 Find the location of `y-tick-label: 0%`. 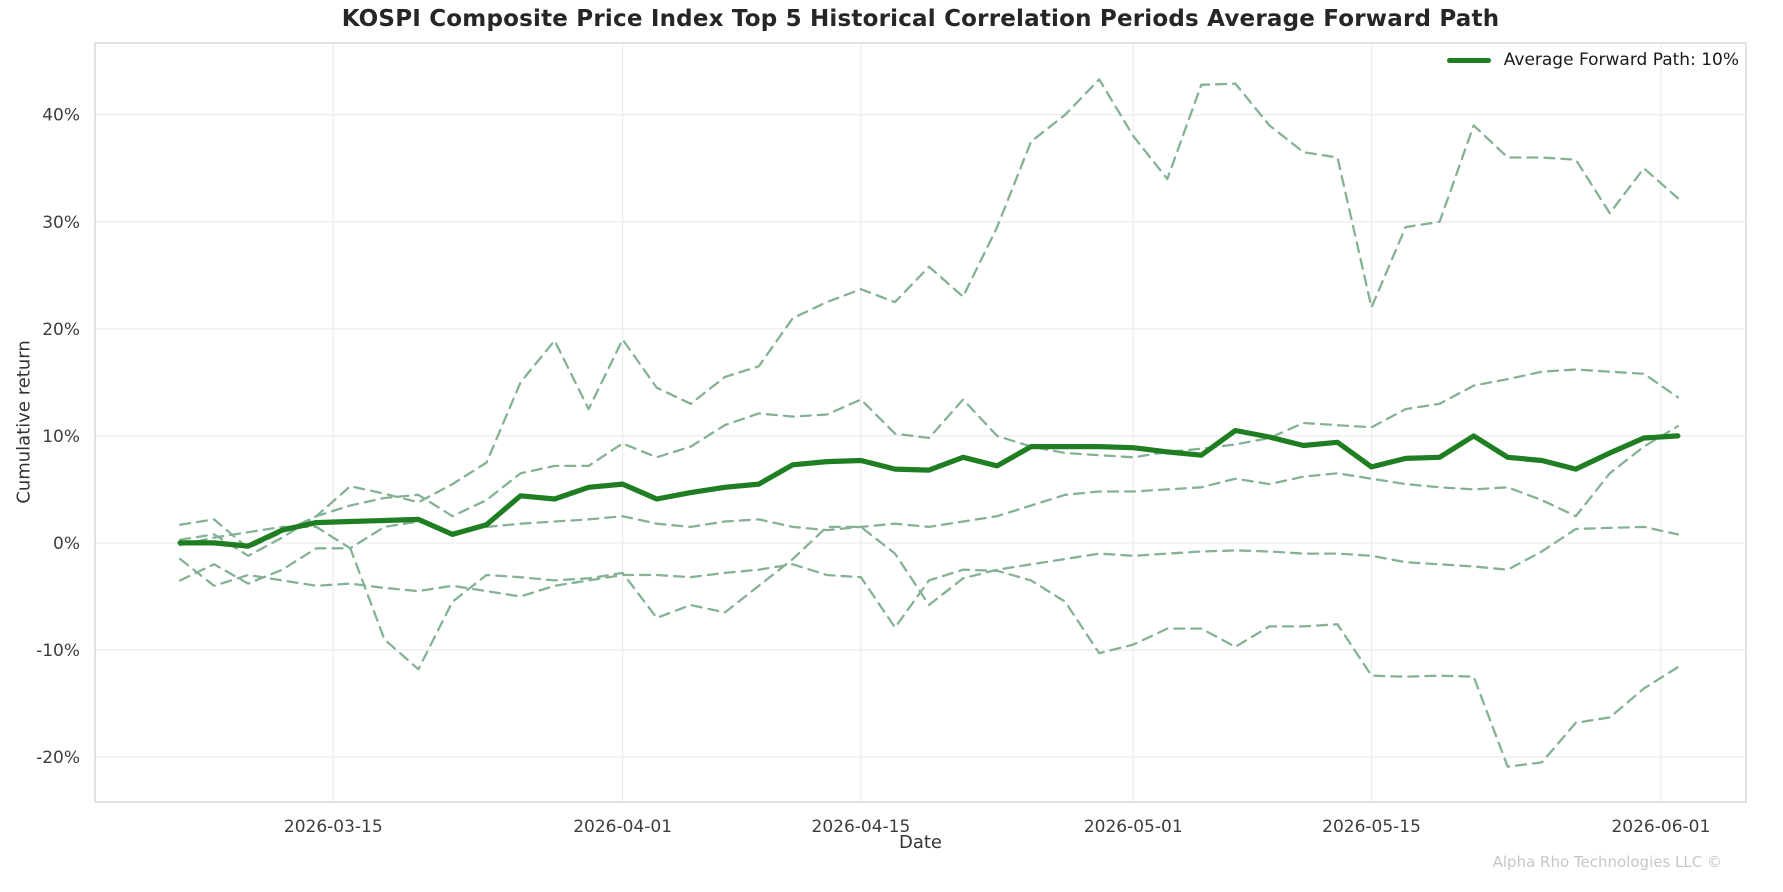

y-tick-label: 0% is located at coordinates (66, 544).